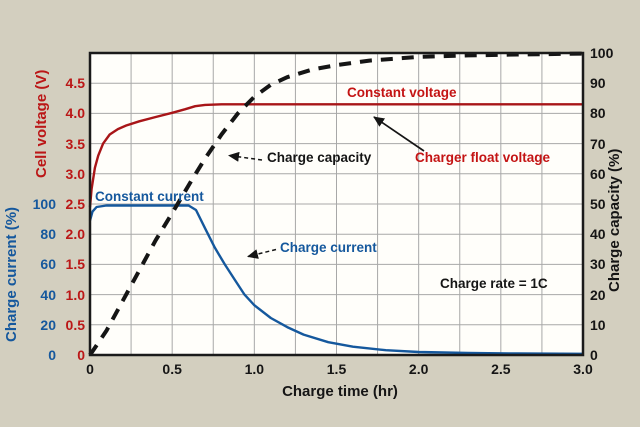  I want to click on voltage-tick-label: 1.0, so click(75, 294).